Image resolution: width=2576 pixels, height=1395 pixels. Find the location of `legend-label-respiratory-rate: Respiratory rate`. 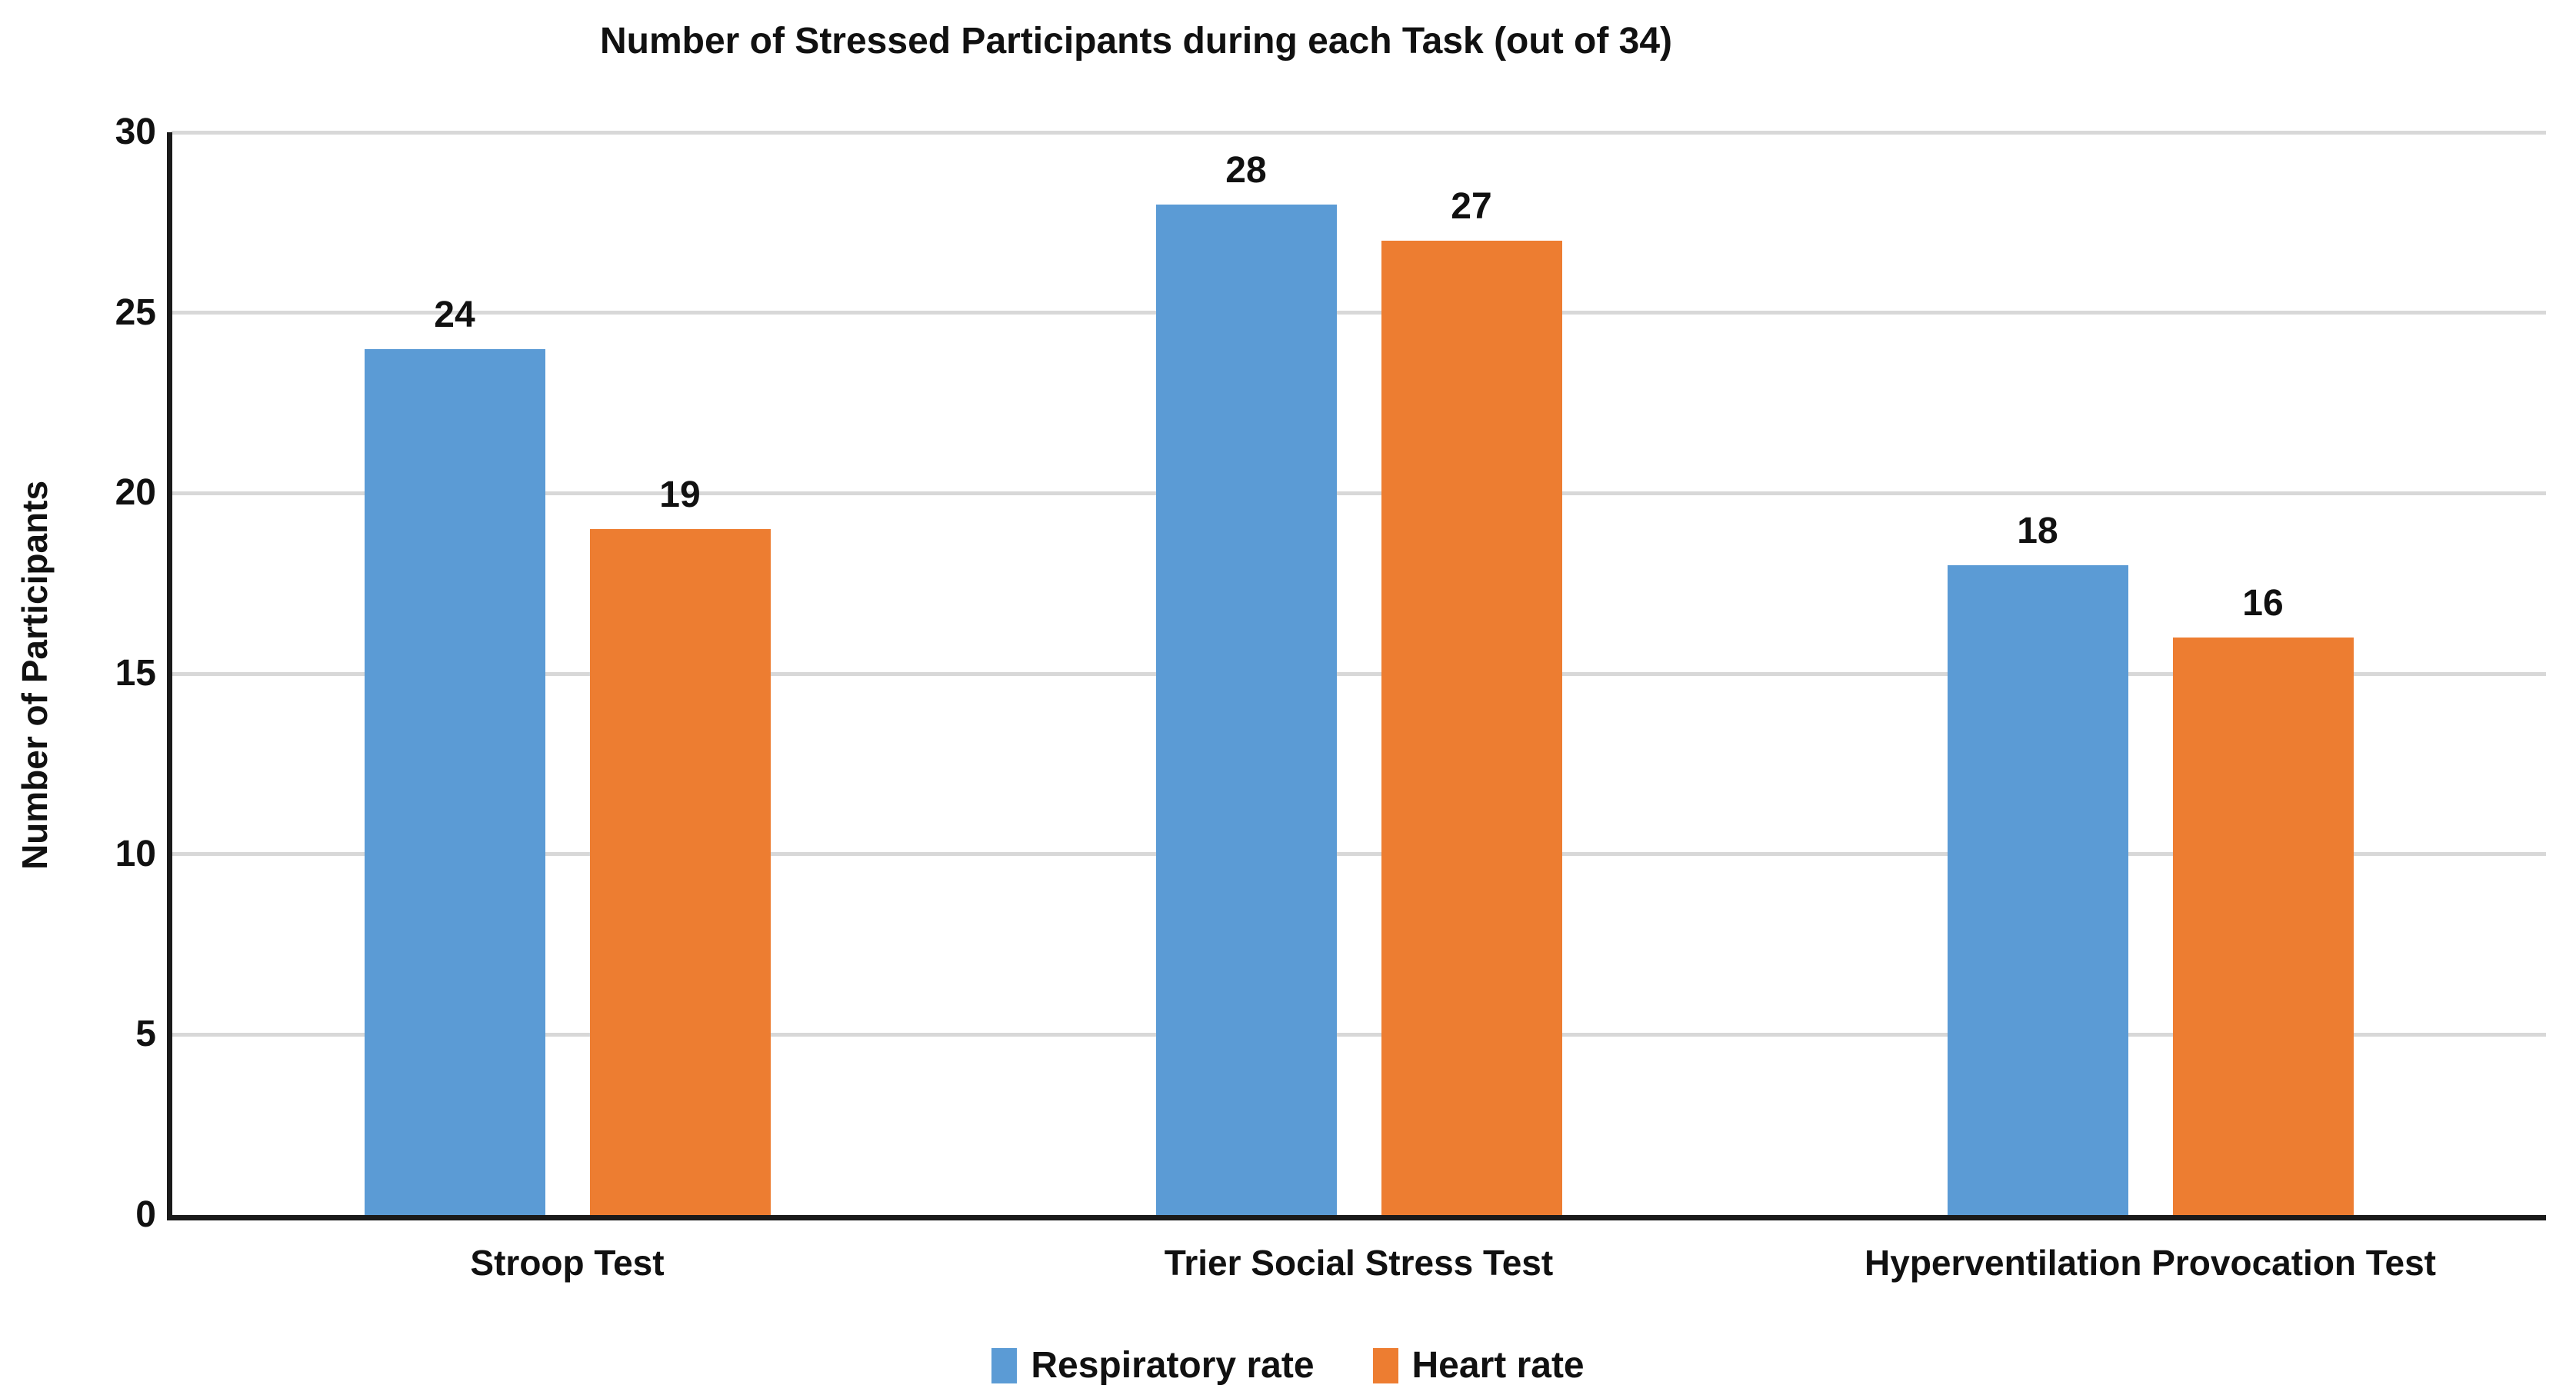

legend-label-respiratory-rate: Respiratory rate is located at coordinates (1173, 1365).